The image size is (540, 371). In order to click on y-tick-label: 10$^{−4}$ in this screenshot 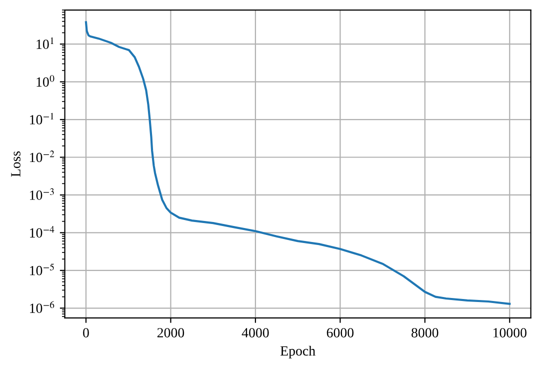, I will do `click(42, 232)`.